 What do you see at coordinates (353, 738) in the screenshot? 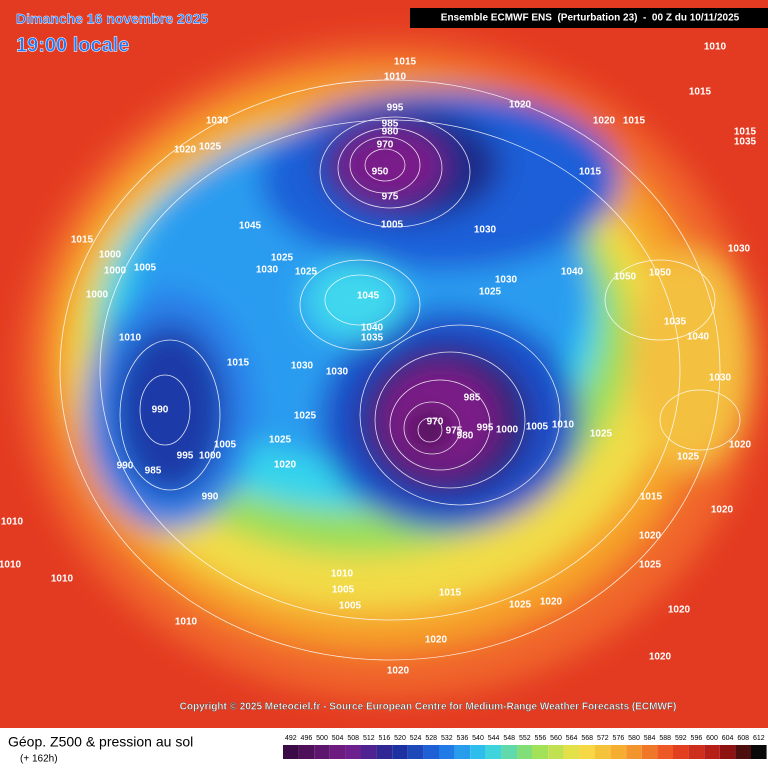
I see `scale-label: 508` at bounding box center [353, 738].